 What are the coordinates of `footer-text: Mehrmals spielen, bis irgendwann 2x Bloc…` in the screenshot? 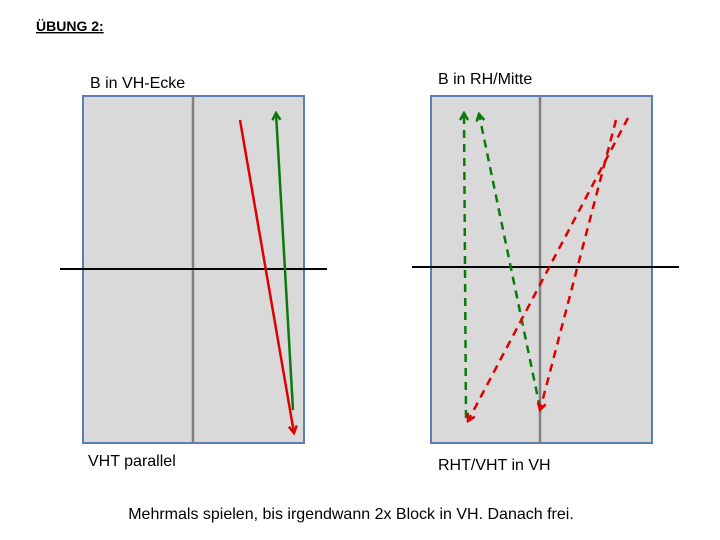 It's located at (351, 514).